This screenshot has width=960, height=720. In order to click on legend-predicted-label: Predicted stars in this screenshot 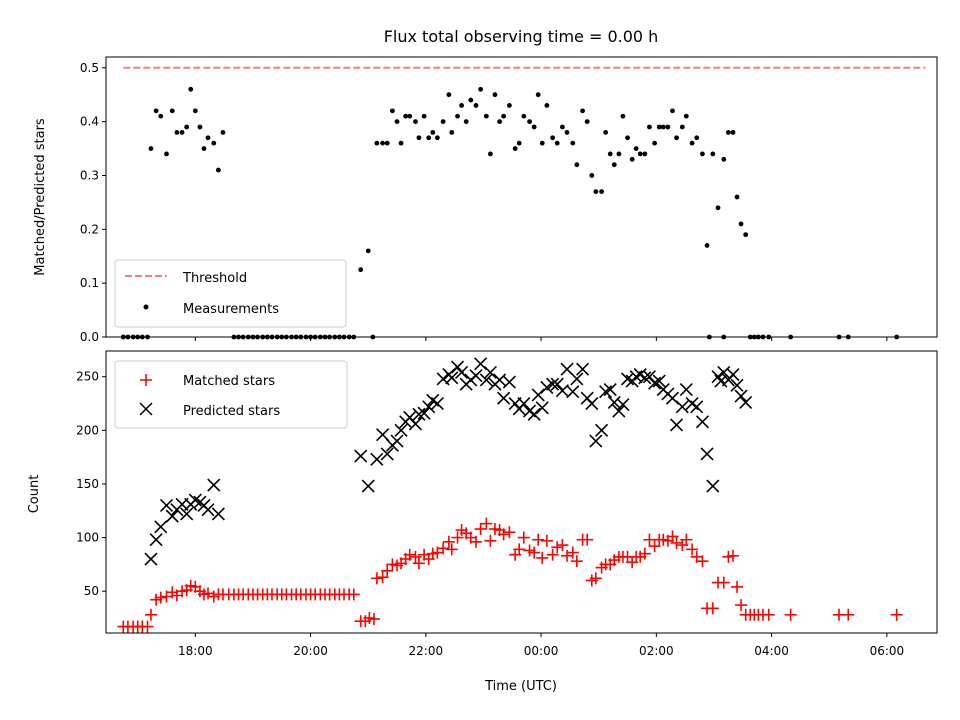, I will do `click(231, 411)`.